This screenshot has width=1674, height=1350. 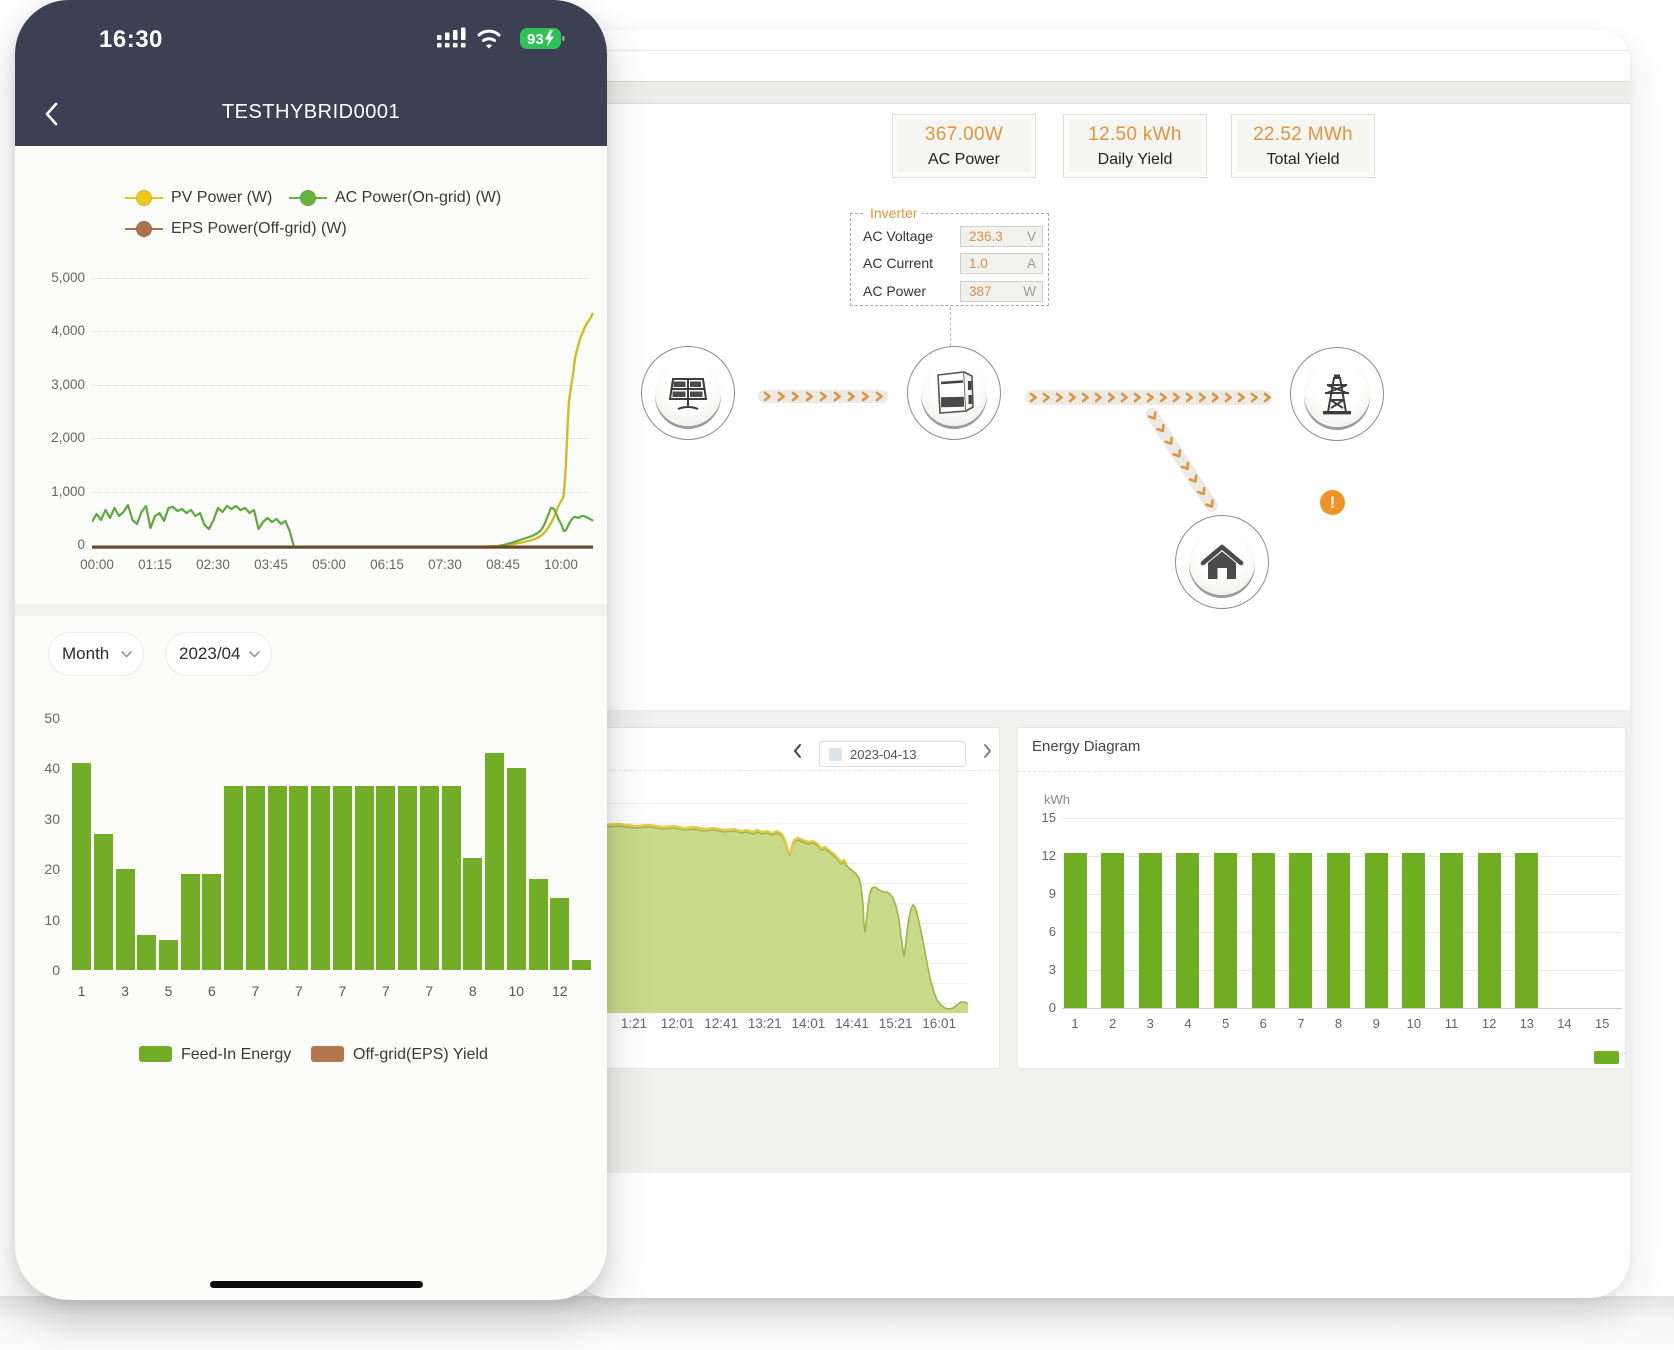 What do you see at coordinates (535, 39) in the screenshot?
I see `svg-text: 93` at bounding box center [535, 39].